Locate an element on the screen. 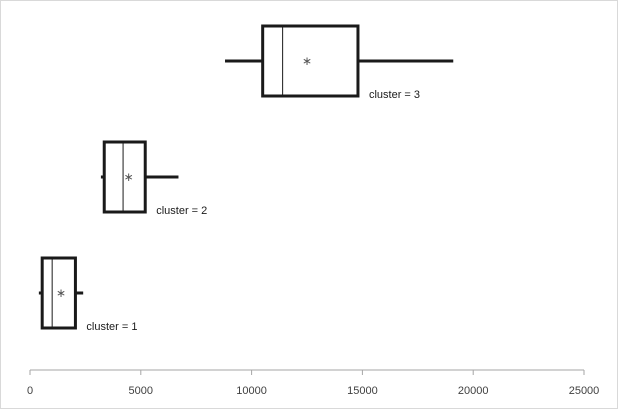 Image resolution: width=618 pixels, height=409 pixels. box-plot-cluster-3: ∗ cluster = 3 is located at coordinates (339, 62).